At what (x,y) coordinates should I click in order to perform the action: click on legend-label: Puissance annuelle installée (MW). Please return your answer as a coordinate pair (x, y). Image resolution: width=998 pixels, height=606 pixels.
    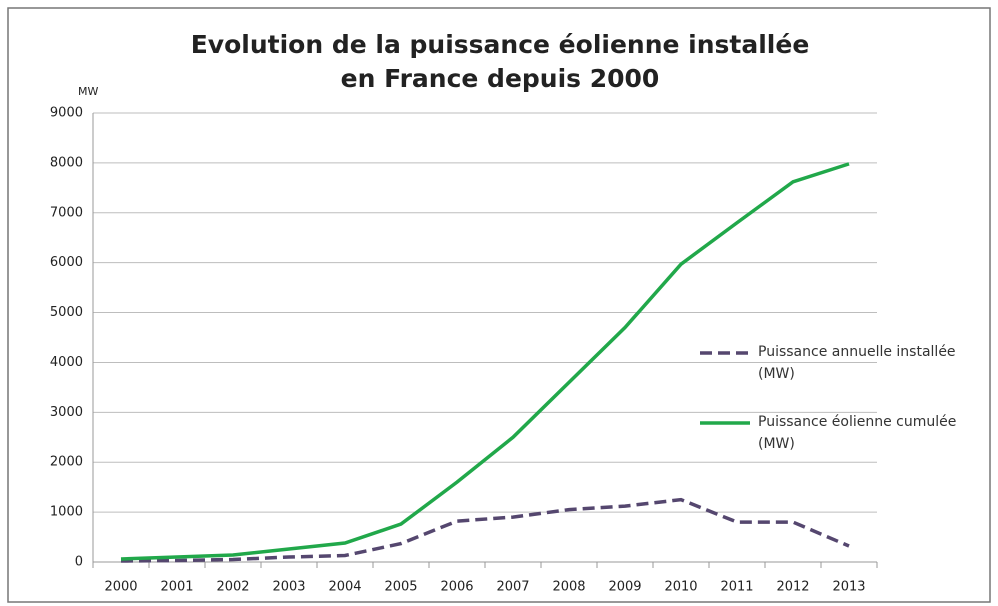
    Looking at the image, I should click on (857, 363).